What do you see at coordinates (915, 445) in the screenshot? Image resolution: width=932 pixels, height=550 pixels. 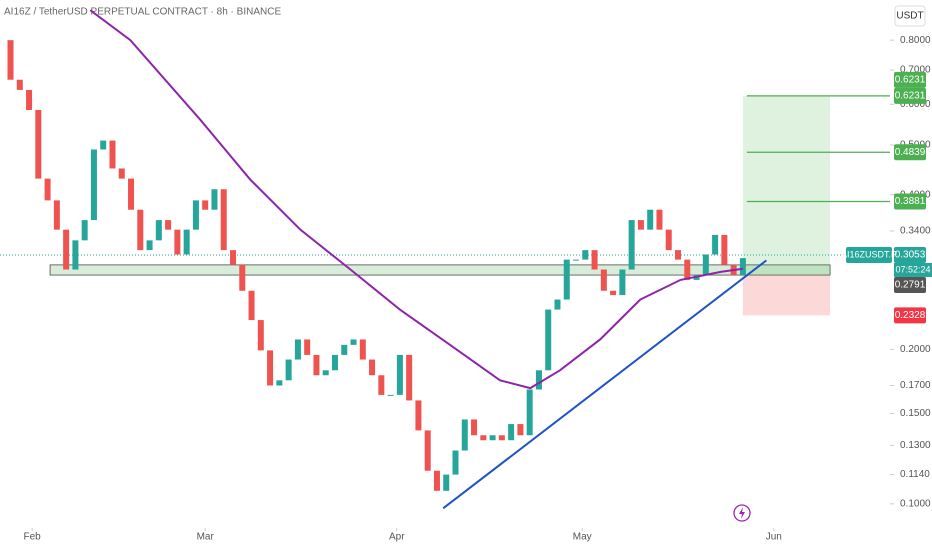 I see `y-tick-label: 0.1300` at bounding box center [915, 445].